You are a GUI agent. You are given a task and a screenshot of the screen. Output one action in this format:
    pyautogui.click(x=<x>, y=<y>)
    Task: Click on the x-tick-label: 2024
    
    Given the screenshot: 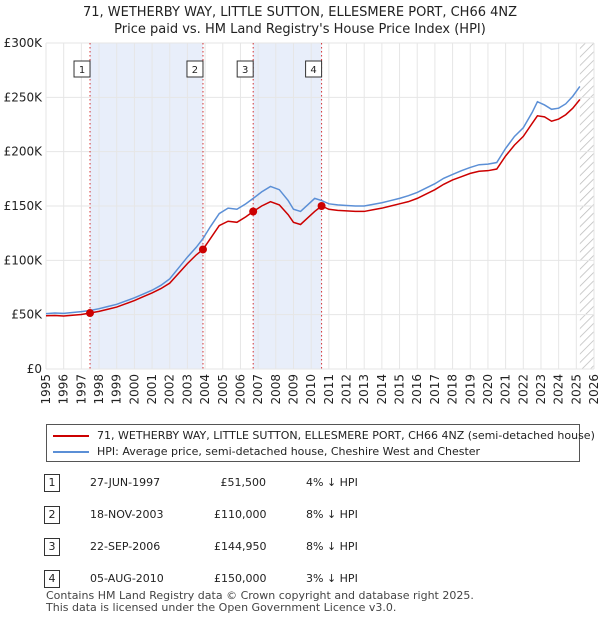 What is the action you would take?
    pyautogui.click(x=559, y=389)
    